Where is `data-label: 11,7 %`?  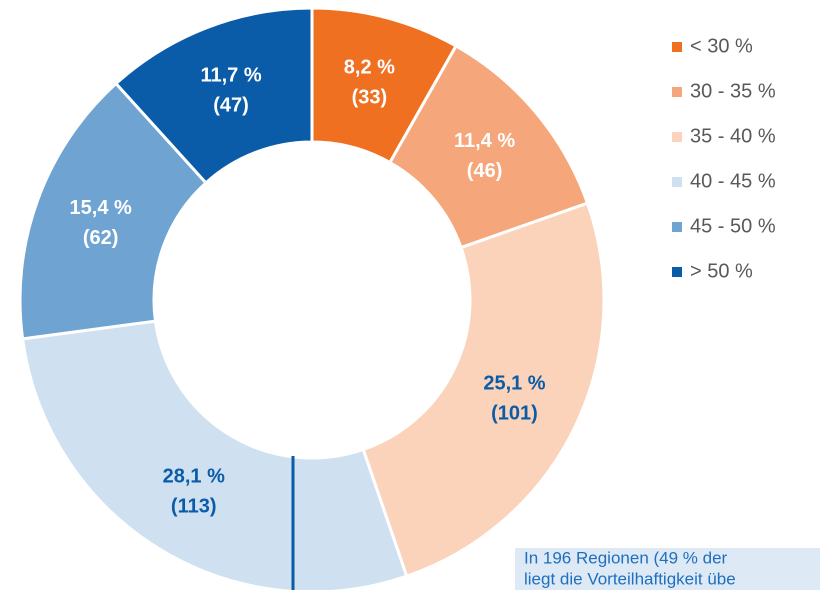
data-label: 11,7 % is located at coordinates (230, 75).